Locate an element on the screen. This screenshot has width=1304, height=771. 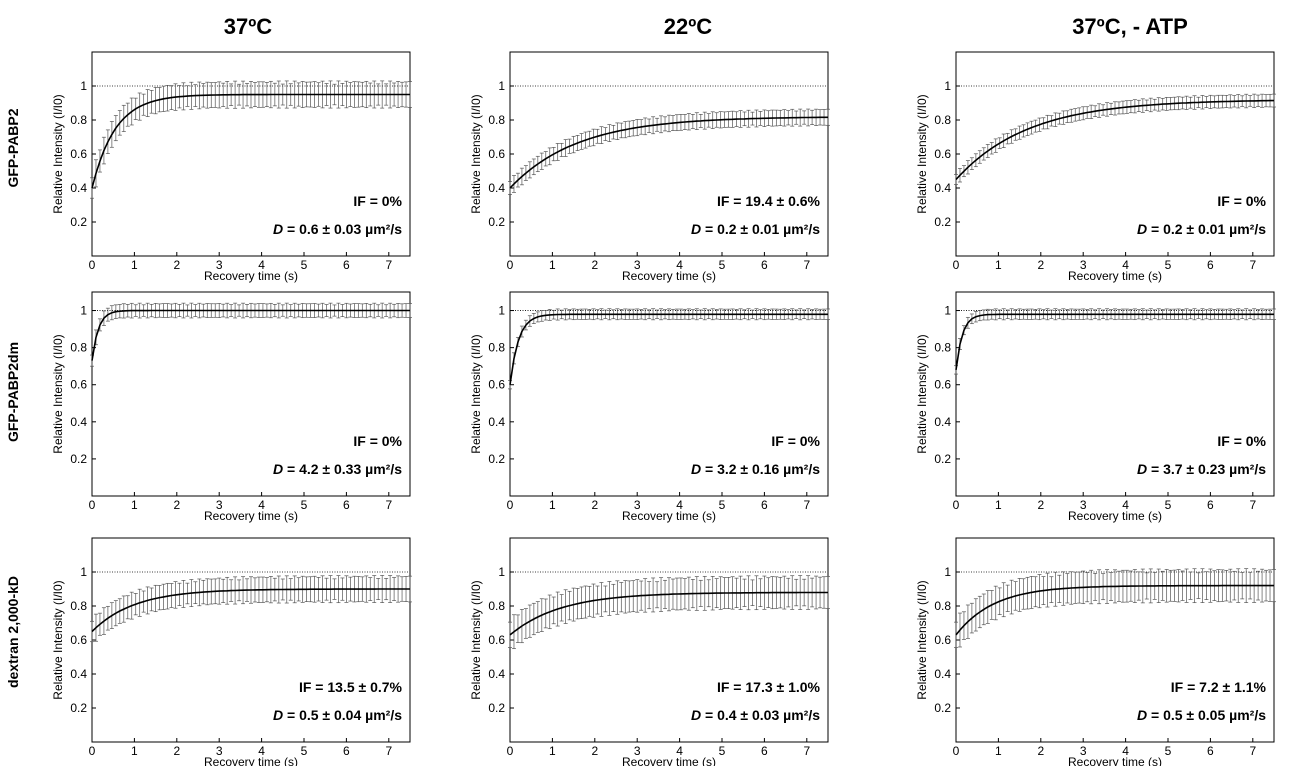
diffusion-coefficient-label: D = 0.4 ± 0.03 µm²/s is located at coordinates (755, 715).